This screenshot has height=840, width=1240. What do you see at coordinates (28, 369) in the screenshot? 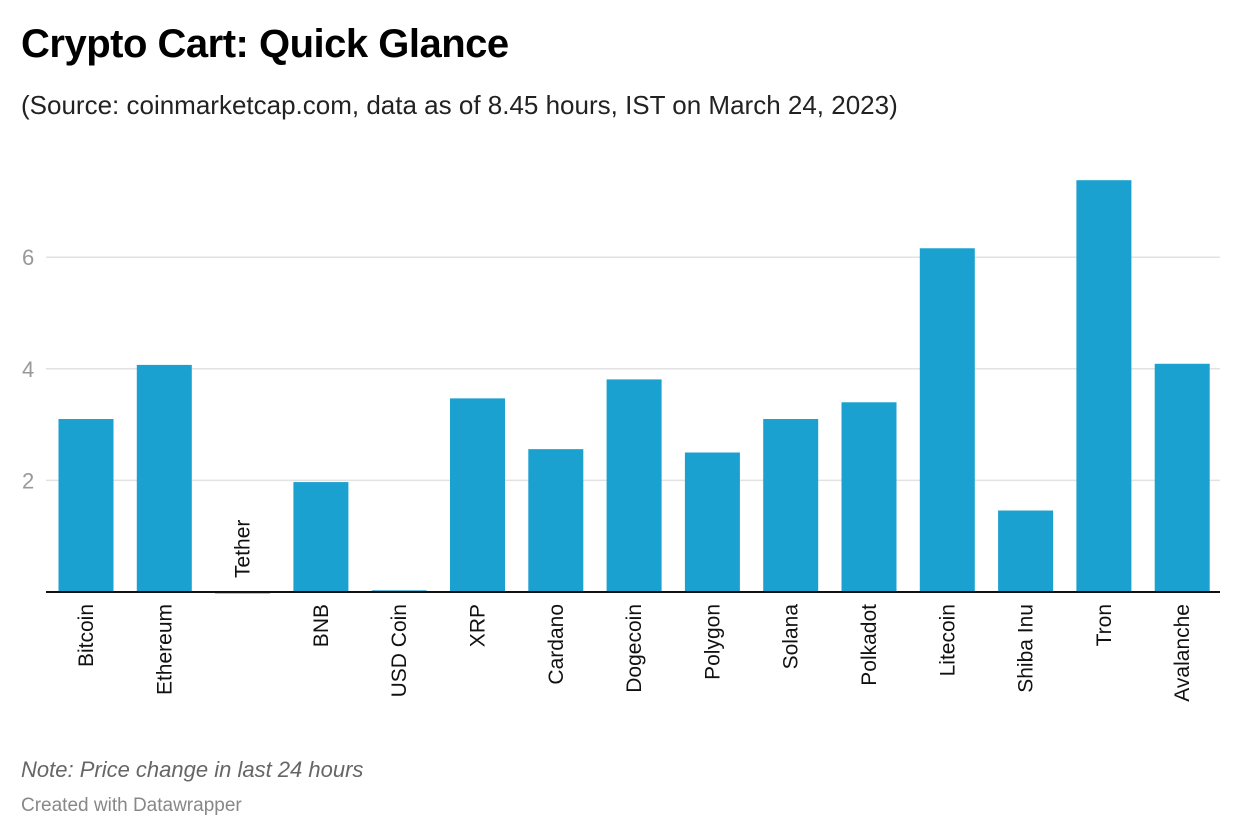
I see `y-tick-label: 4` at bounding box center [28, 369].